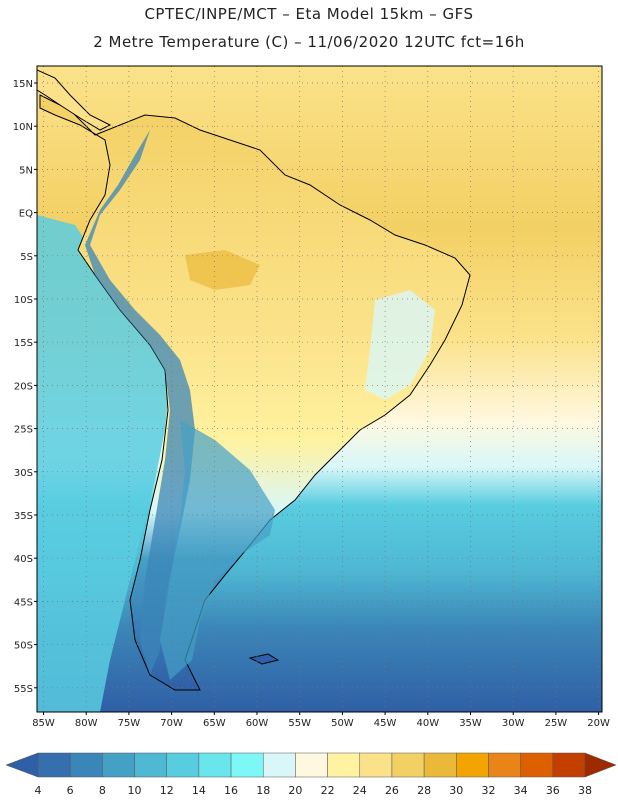  What do you see at coordinates (102, 790) in the screenshot?
I see `colorbar-label: 8` at bounding box center [102, 790].